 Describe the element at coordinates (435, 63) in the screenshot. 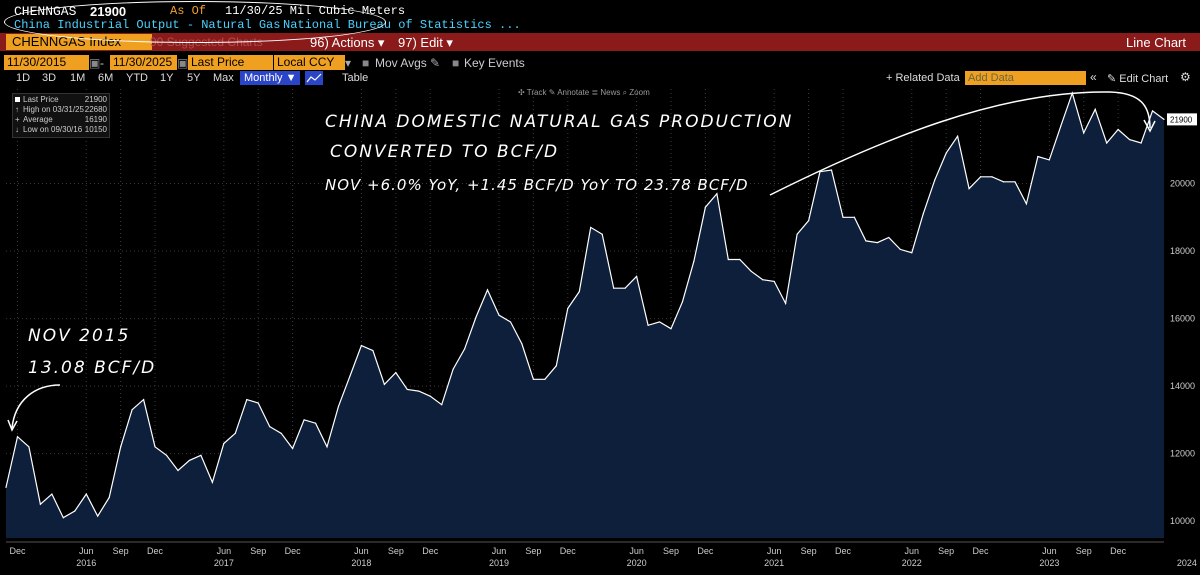

I see `pencil-icon: ✎` at that location.